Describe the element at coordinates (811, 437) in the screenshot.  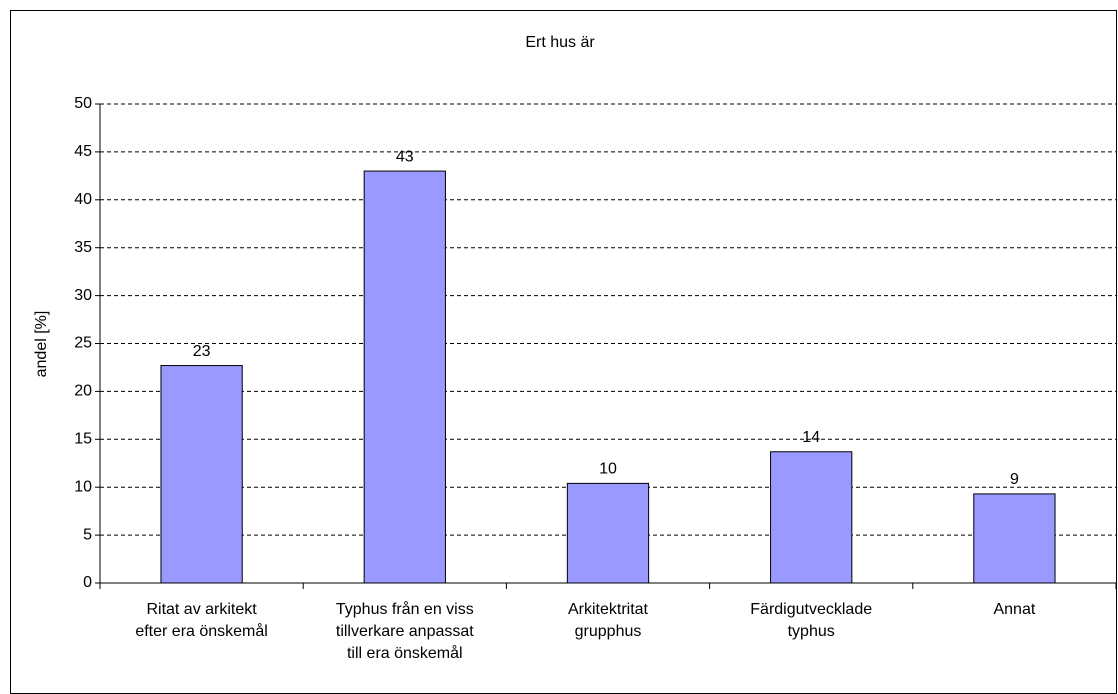
I see `value-label: 14` at that location.